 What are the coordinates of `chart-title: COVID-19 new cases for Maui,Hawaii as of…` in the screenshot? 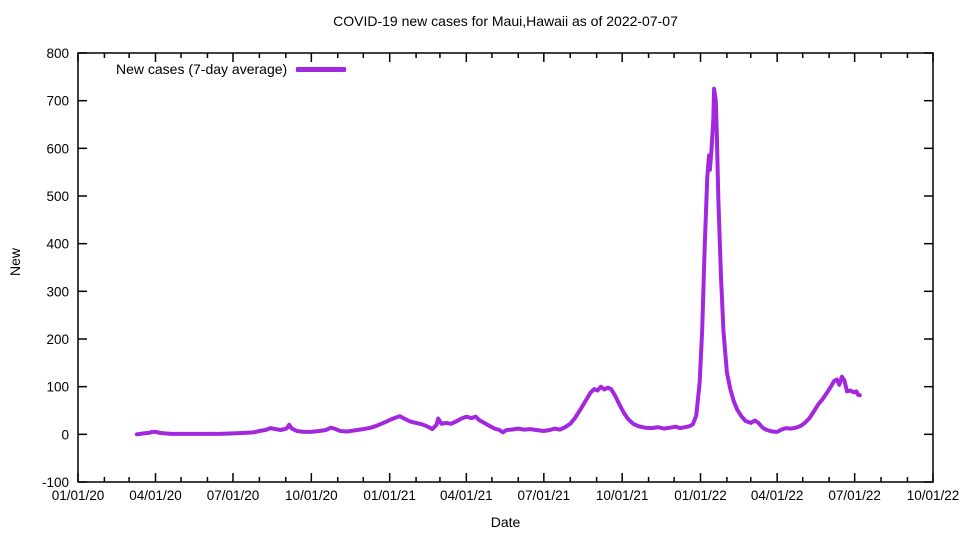 It's located at (505, 21).